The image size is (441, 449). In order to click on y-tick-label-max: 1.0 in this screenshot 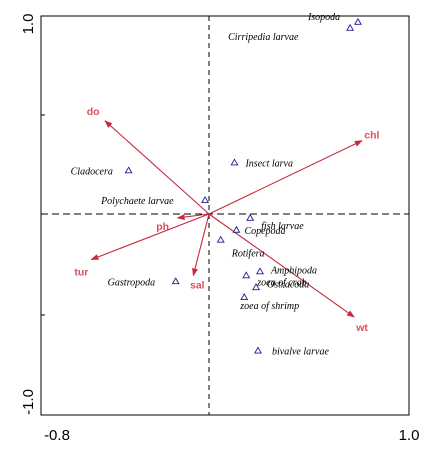, I will do `click(28, 24)`.